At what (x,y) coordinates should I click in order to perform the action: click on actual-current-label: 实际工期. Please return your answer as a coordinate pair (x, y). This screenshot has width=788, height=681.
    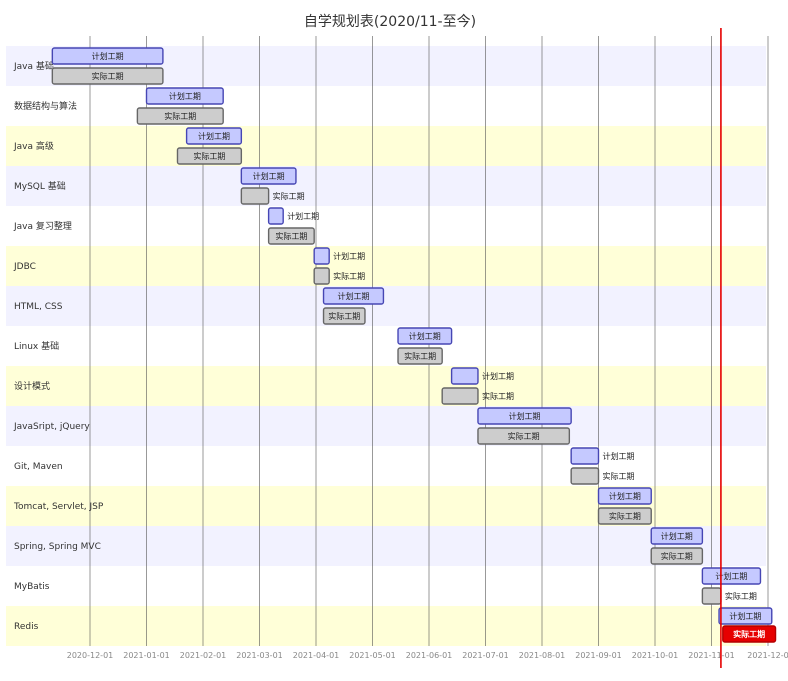
    Looking at the image, I should click on (749, 634).